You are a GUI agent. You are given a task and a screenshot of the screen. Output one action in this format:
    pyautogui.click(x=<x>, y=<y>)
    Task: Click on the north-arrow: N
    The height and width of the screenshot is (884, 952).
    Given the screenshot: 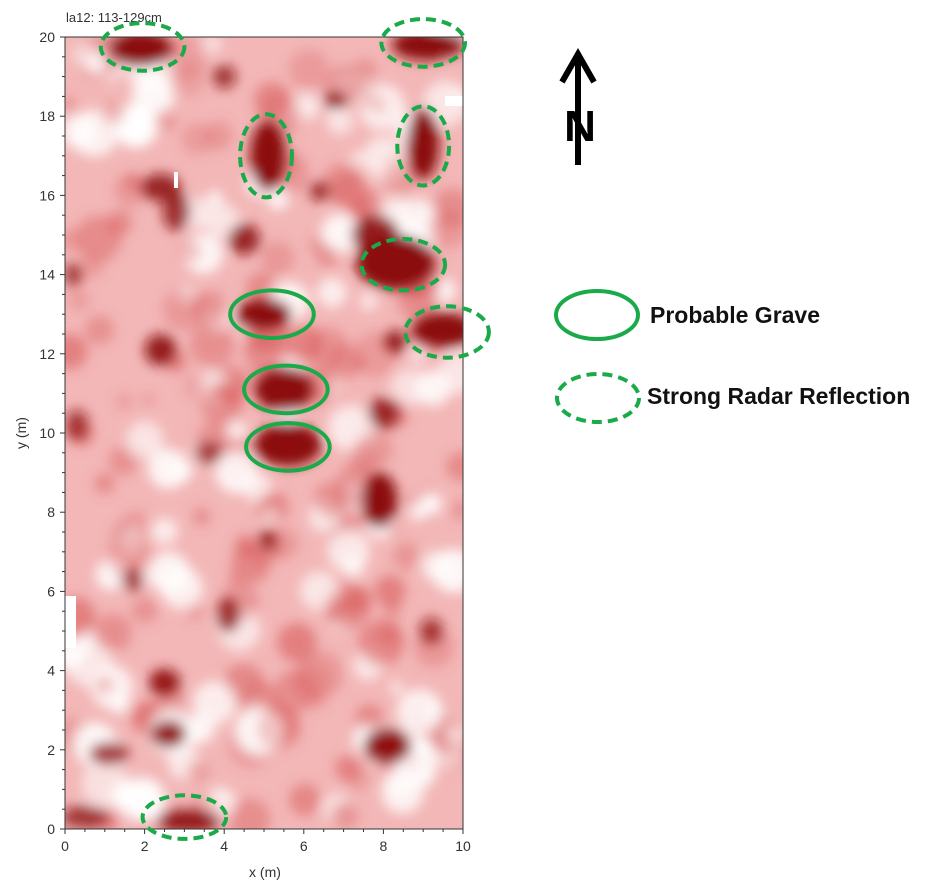 What is the action you would take?
    pyautogui.click(x=578, y=106)
    